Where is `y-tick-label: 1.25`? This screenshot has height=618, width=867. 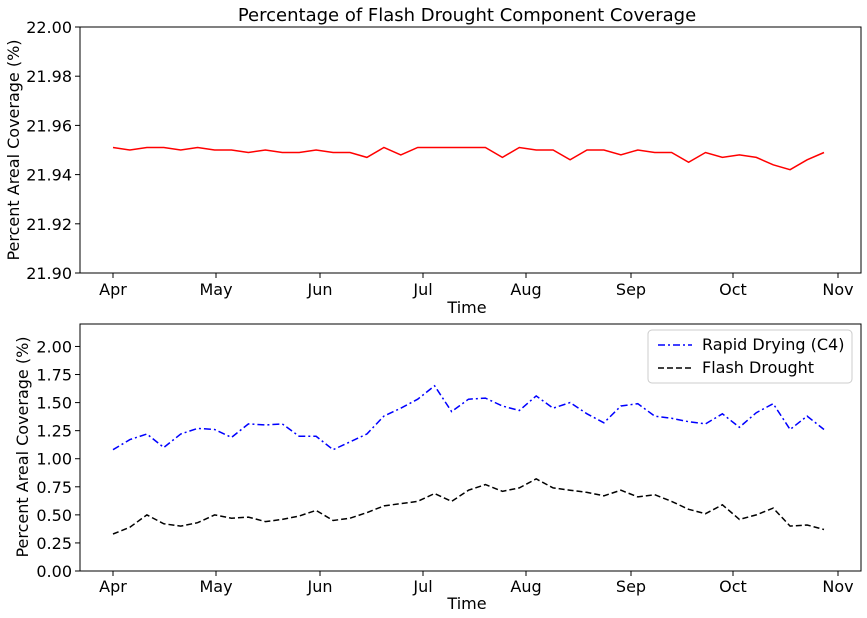 y-tick-label: 1.25 is located at coordinates (54, 431).